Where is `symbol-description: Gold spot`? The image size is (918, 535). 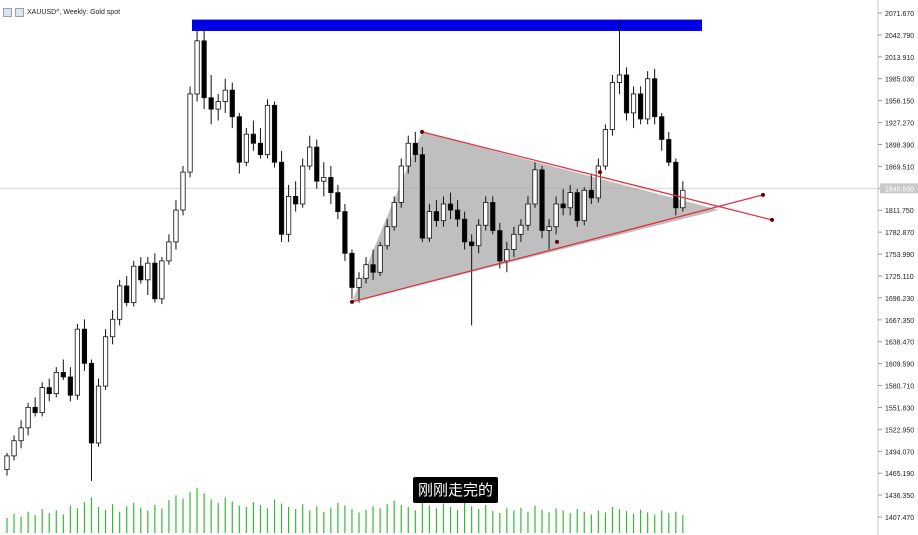
symbol-description: Gold spot is located at coordinates (105, 12).